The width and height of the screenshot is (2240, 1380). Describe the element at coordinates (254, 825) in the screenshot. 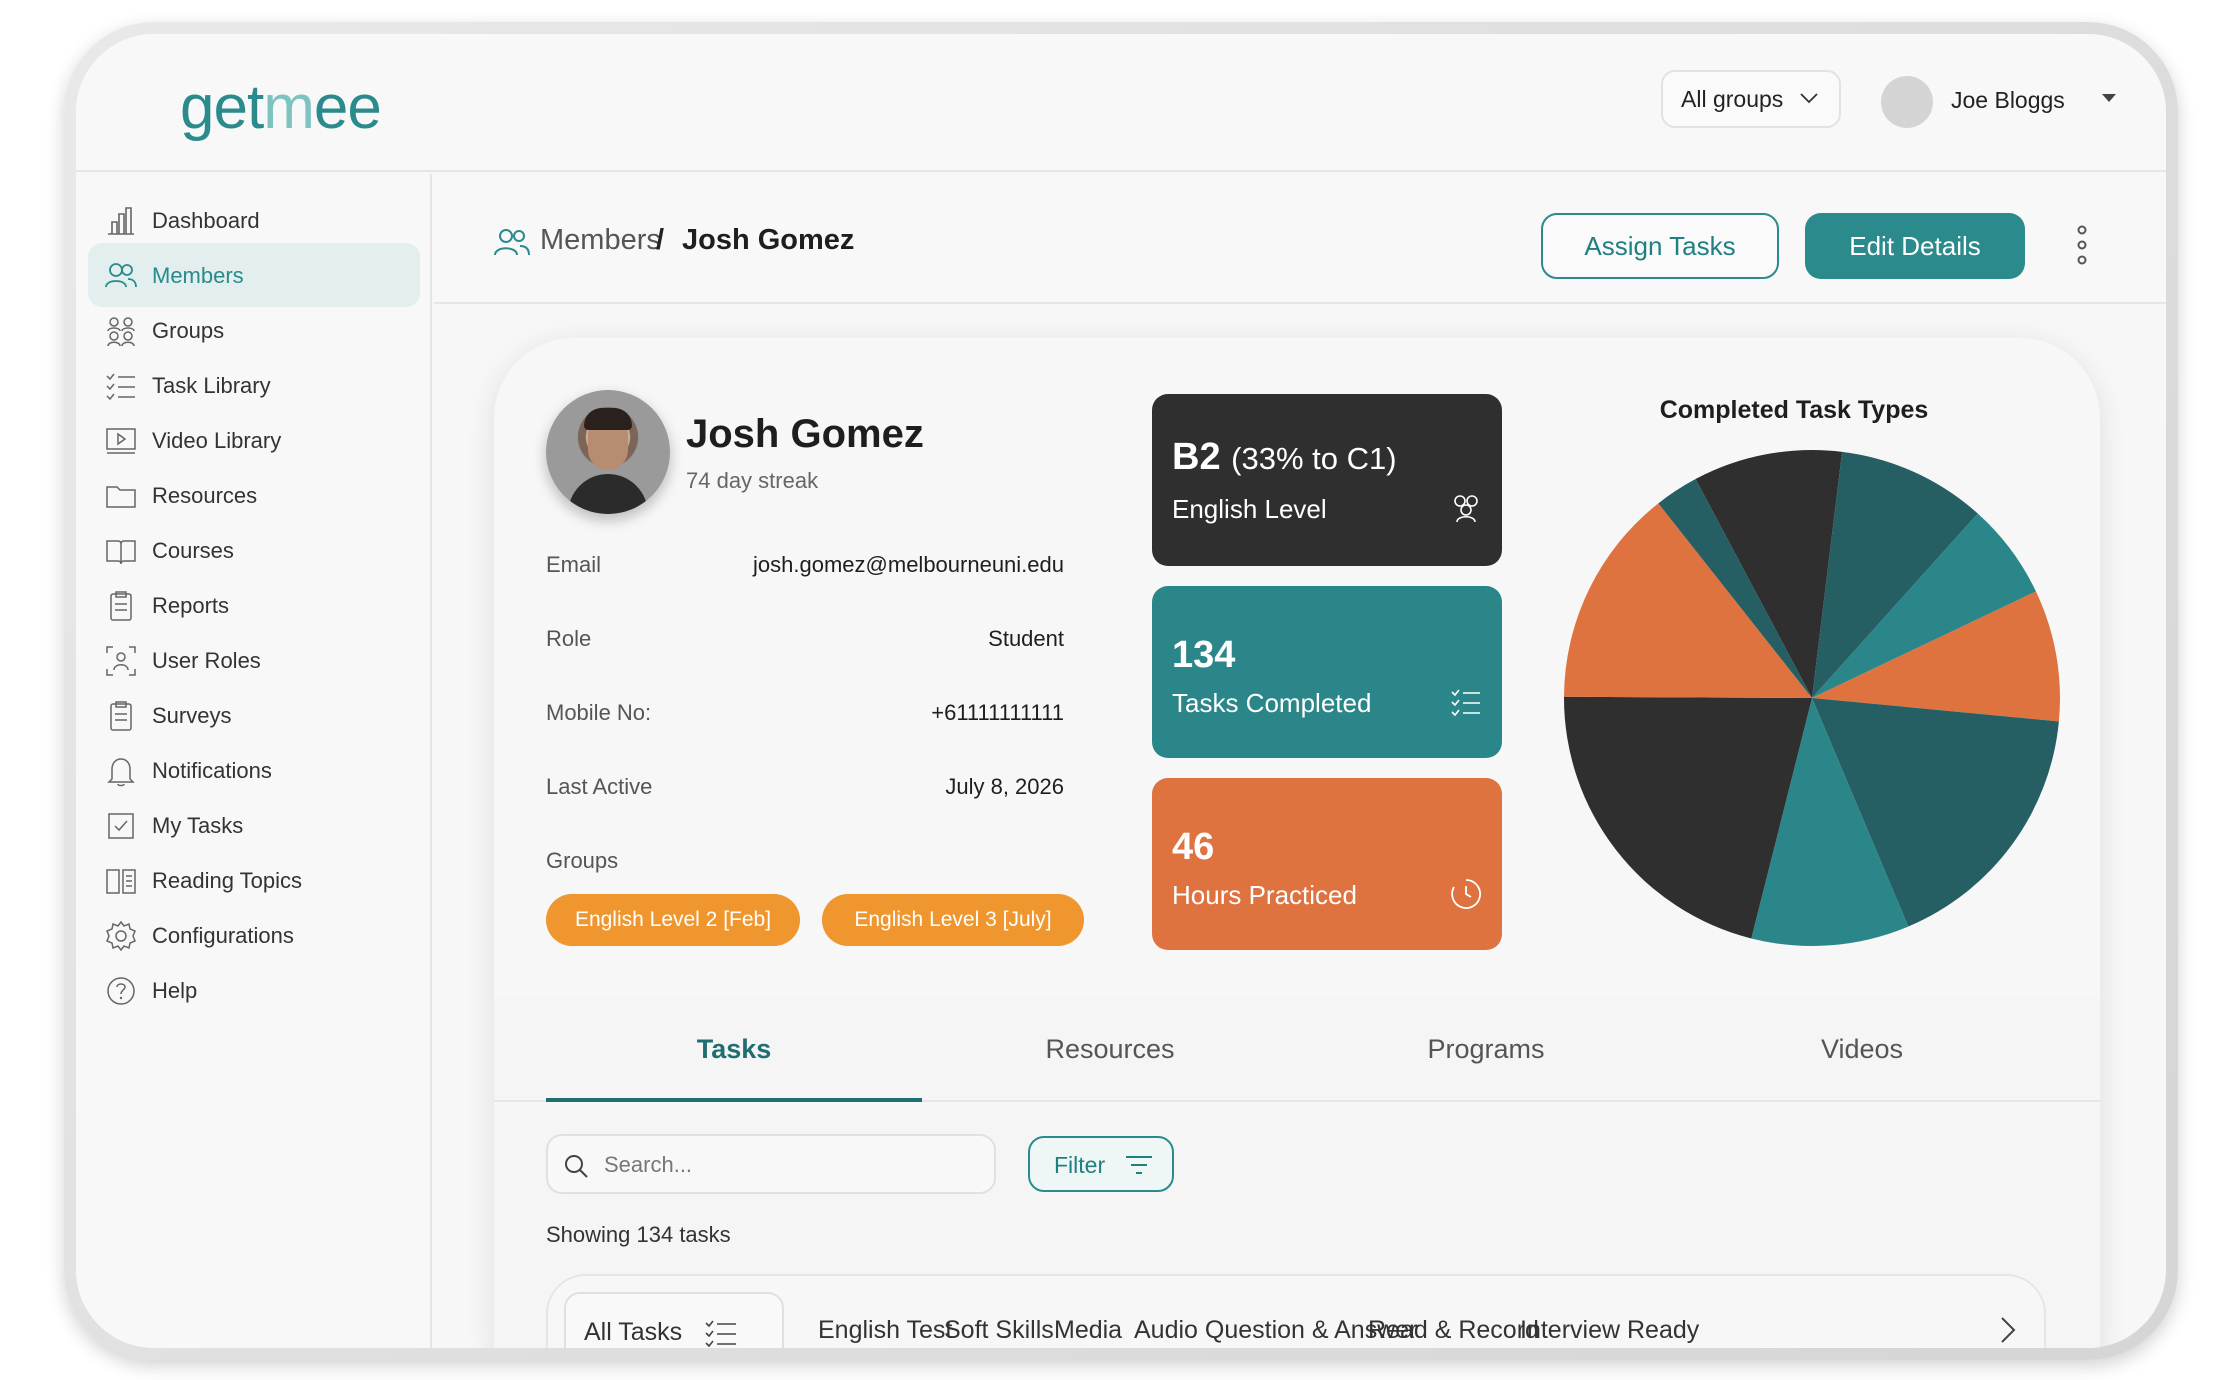

I see `sidebar-item-my-tasks: My Tasks` at that location.